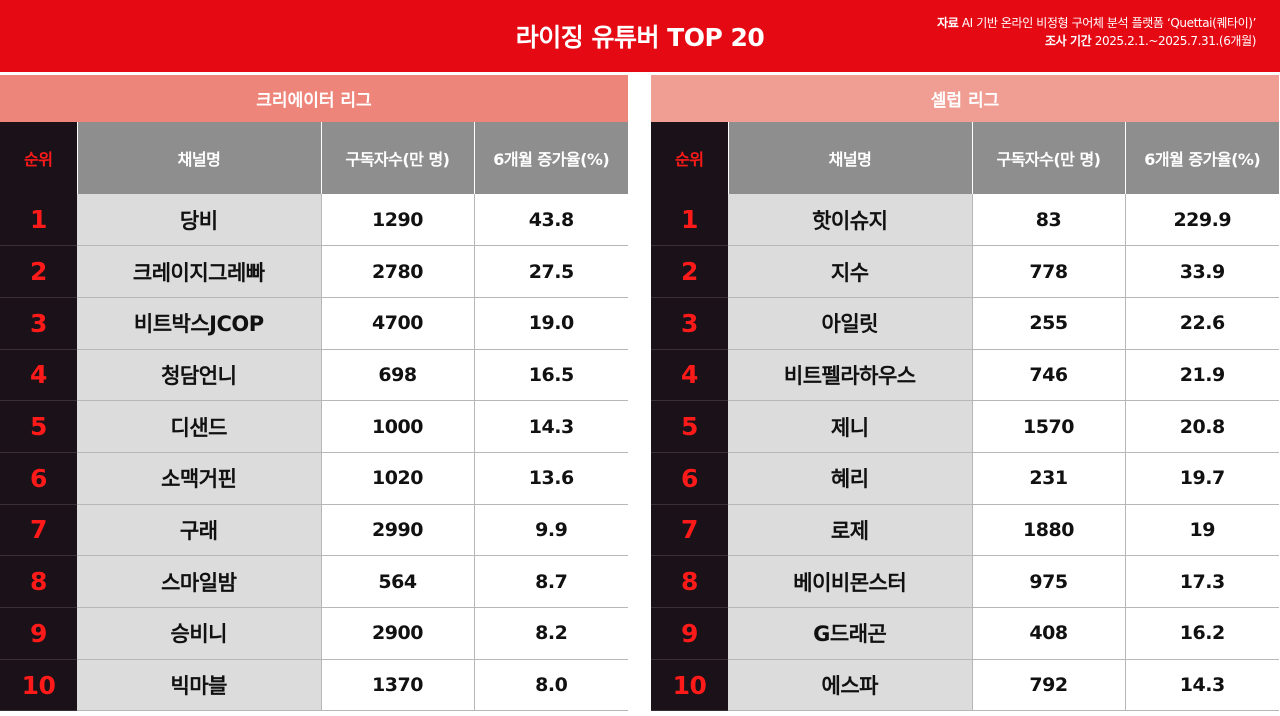  Describe the element at coordinates (397, 426) in the screenshot. I see `subscribers-cell: 1000` at that location.